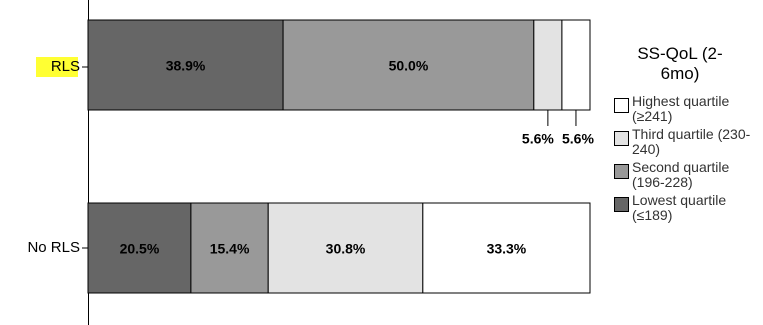 Image resolution: width=763 pixels, height=325 pixels. I want to click on legend-label: Highest quartile (≥241), so click(681, 108).